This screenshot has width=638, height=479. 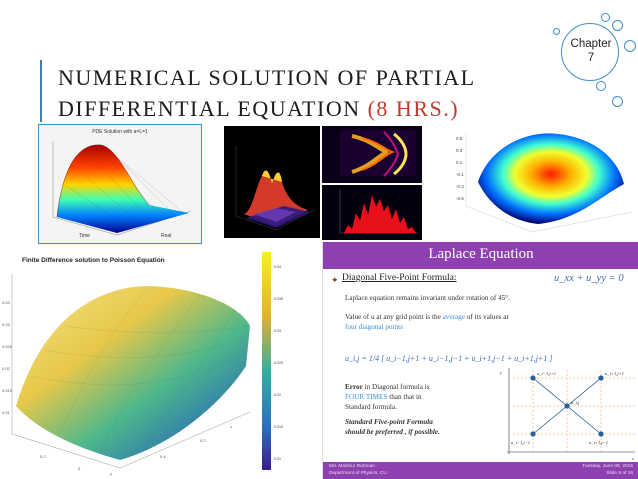 What do you see at coordinates (272, 182) in the screenshot?
I see `spectrum-3d-image` at bounding box center [272, 182].